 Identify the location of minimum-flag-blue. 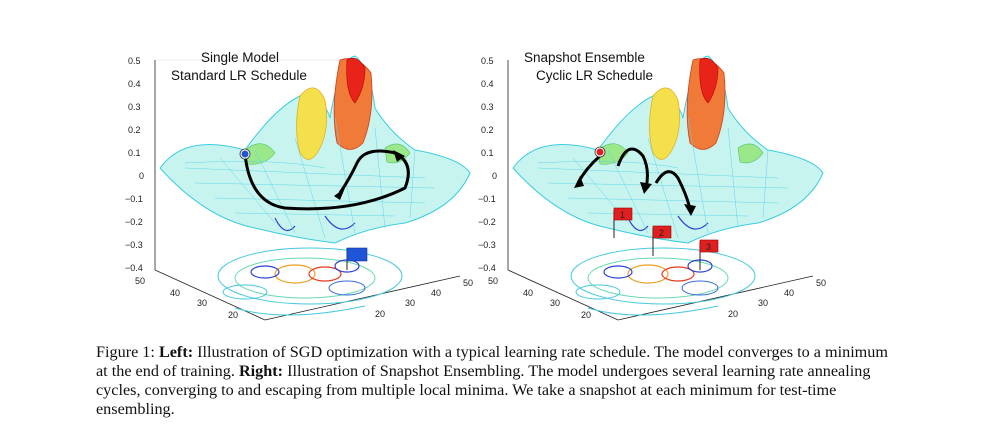
(357, 258).